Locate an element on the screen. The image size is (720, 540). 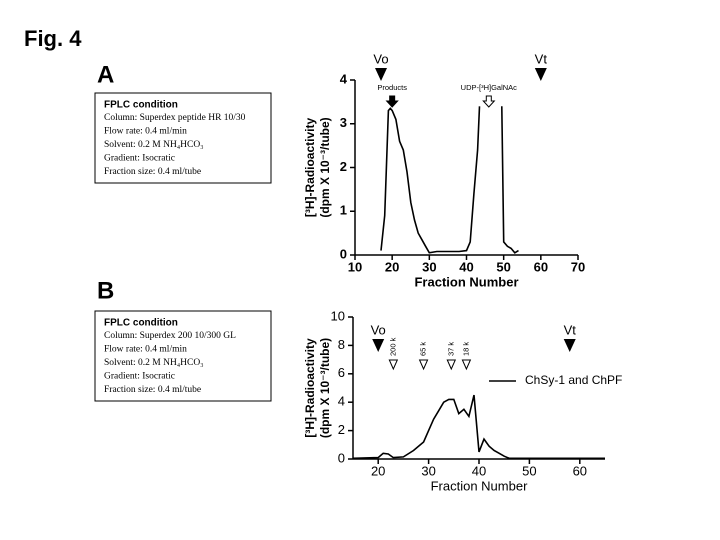
legend-label: ChSy-1 and ChPF is located at coordinates (573, 380).